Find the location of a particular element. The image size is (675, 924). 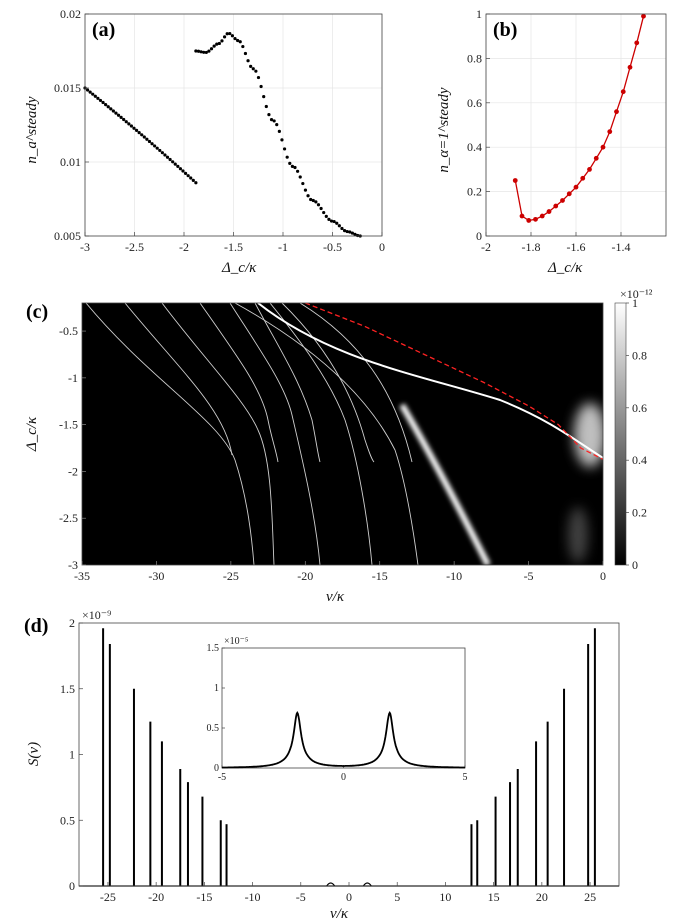

y-tick-label: -2 is located at coordinates (73, 471).